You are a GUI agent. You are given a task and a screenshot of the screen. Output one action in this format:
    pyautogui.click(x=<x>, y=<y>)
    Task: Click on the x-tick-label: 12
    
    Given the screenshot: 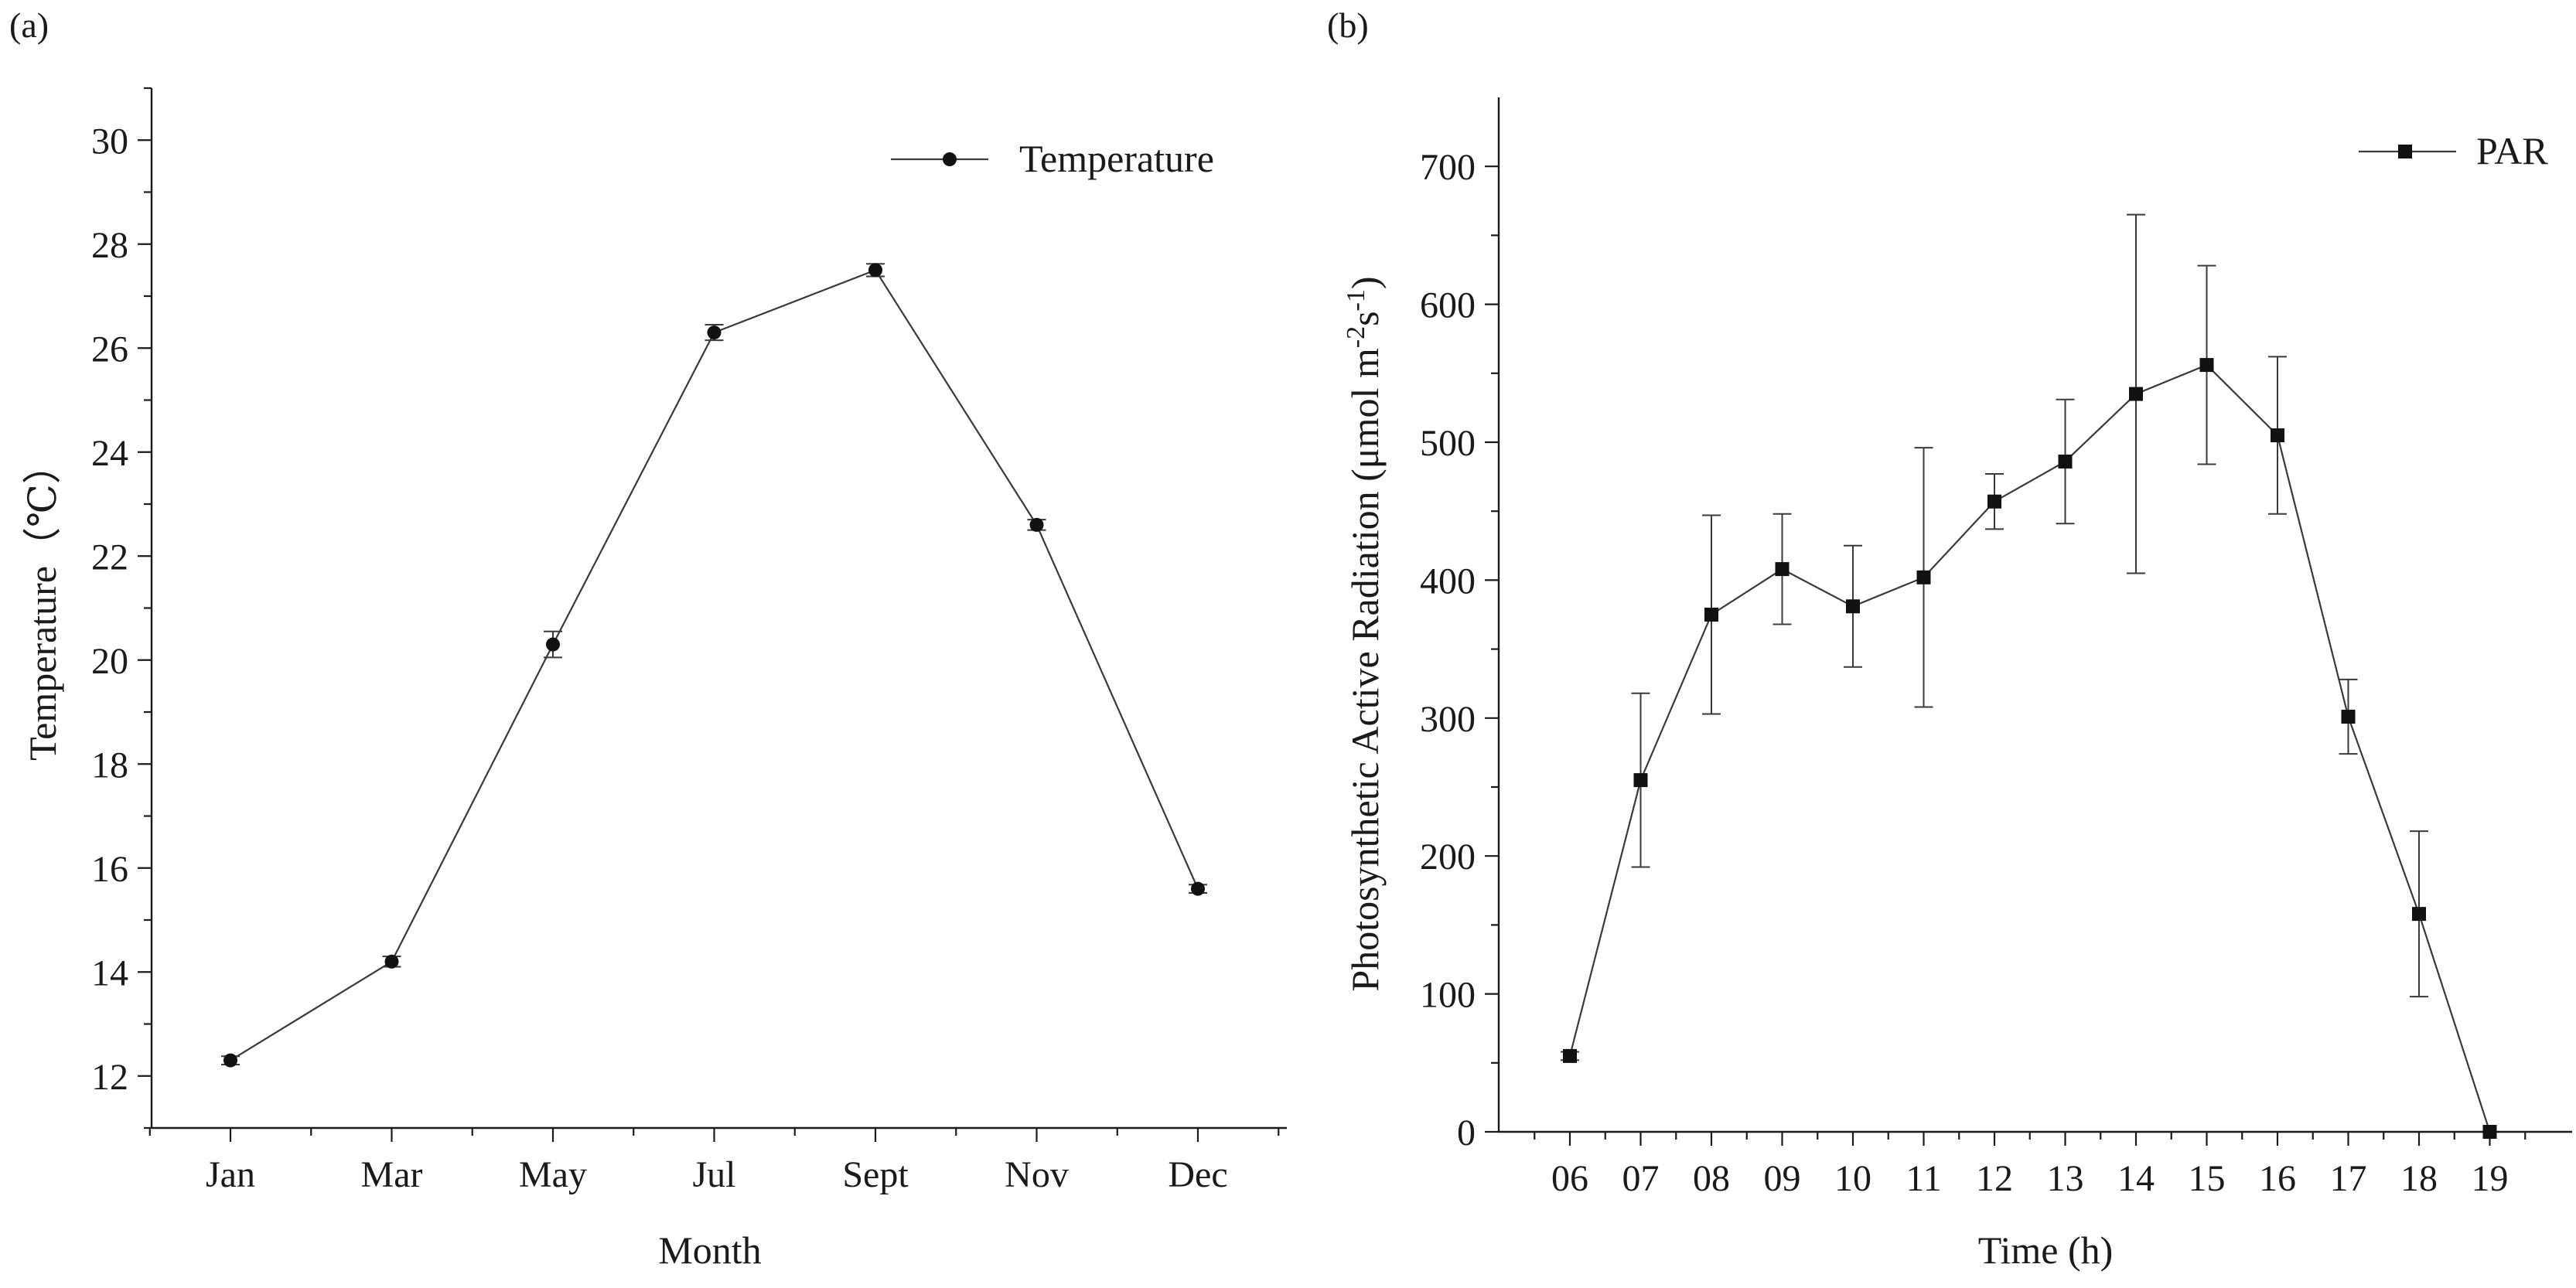 What is the action you would take?
    pyautogui.click(x=1995, y=1178)
    